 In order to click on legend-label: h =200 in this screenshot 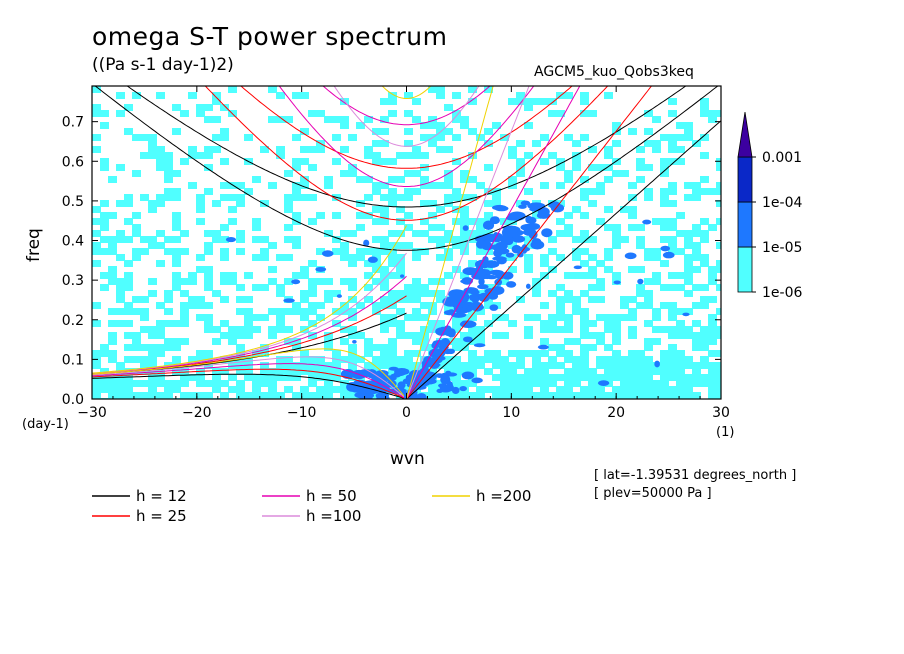, I will do `click(503, 496)`.